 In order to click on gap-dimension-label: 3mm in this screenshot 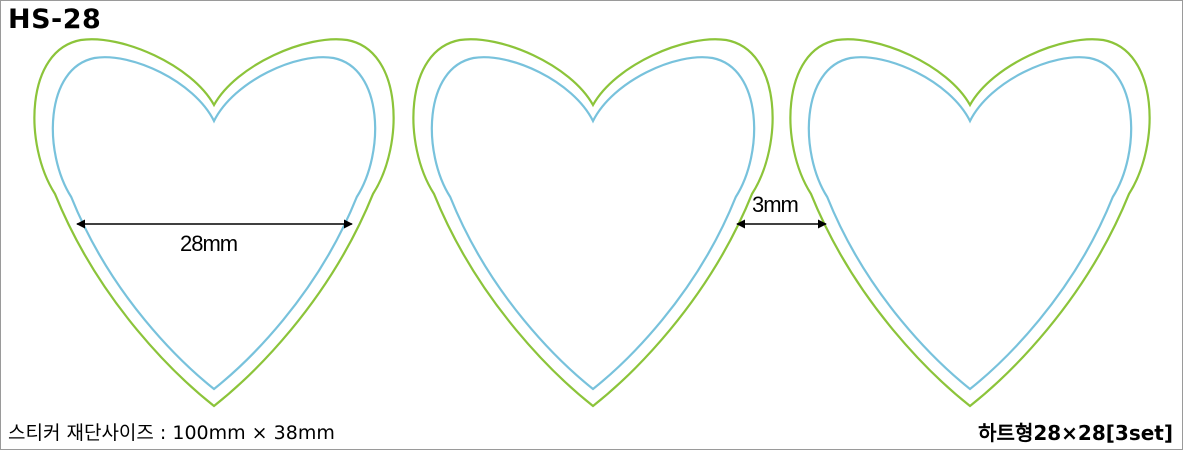, I will do `click(775, 204)`.